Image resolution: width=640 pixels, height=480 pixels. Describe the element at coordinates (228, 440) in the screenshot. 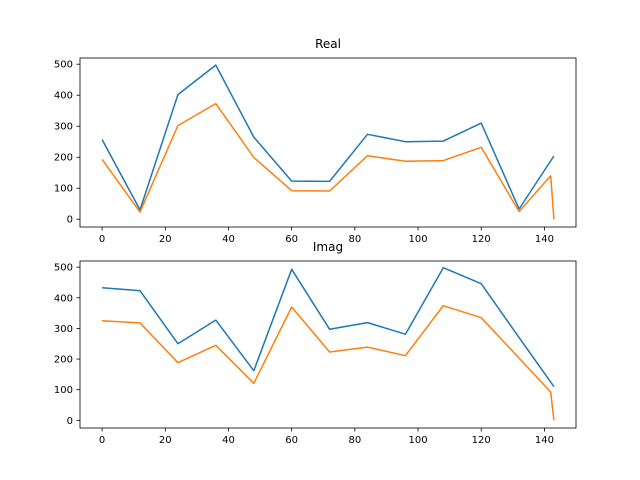

I see `imag-x-tick-label: 40` at that location.